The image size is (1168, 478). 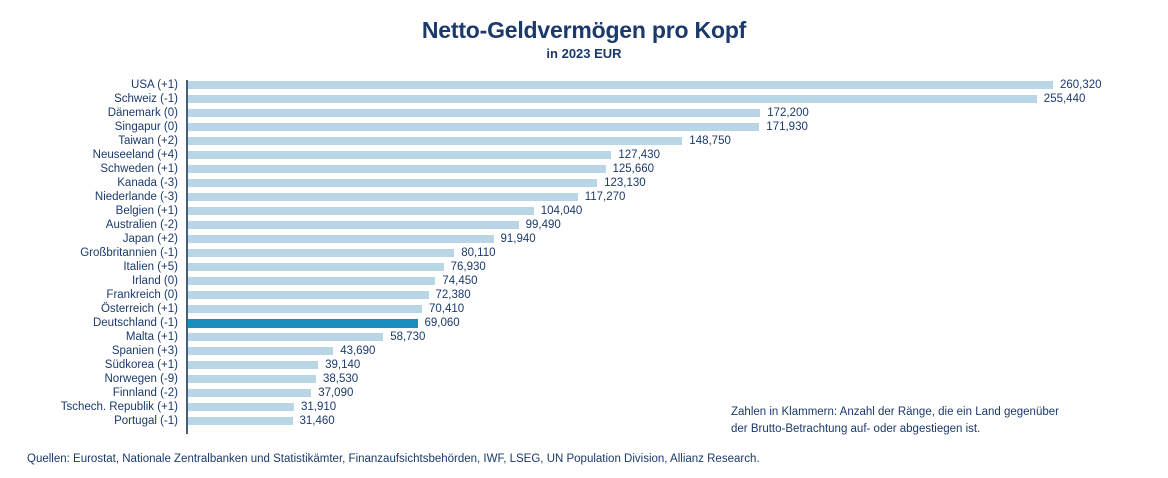 I want to click on chart-bar-row: Großbritannien (-1) 80,110, so click(x=584, y=253).